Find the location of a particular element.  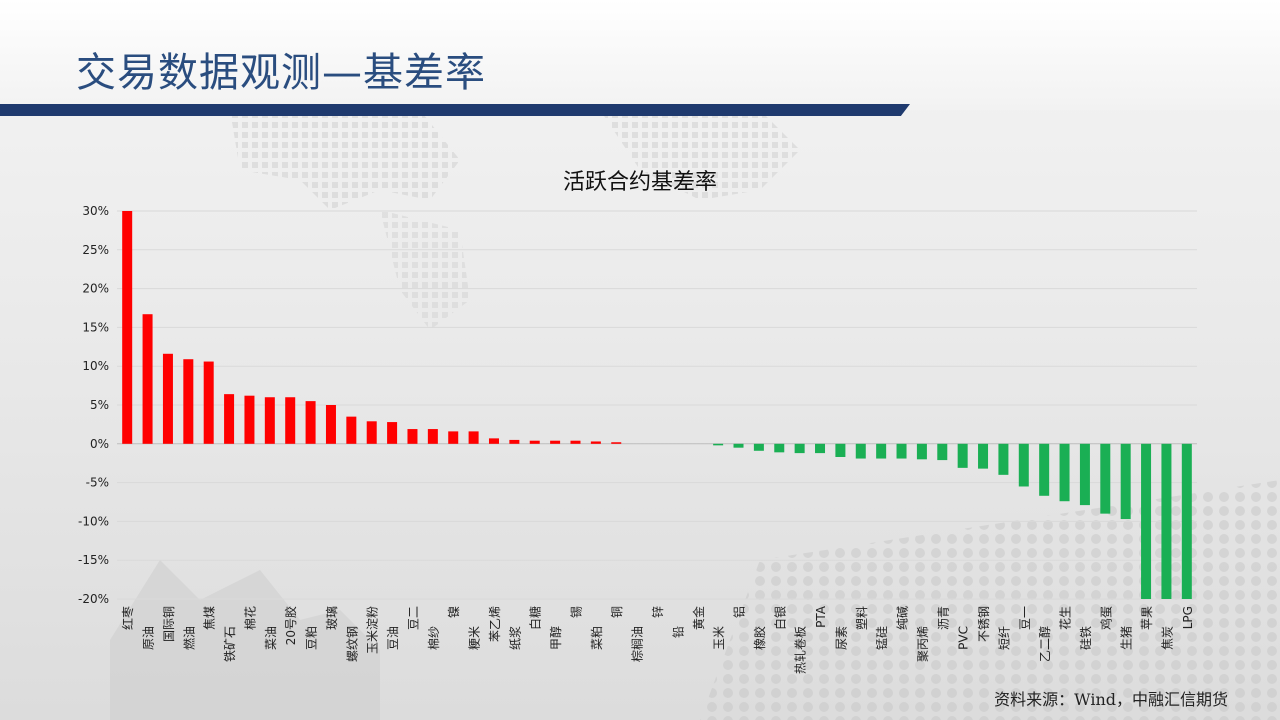

x-tick-label: 镍 is located at coordinates (454, 612).